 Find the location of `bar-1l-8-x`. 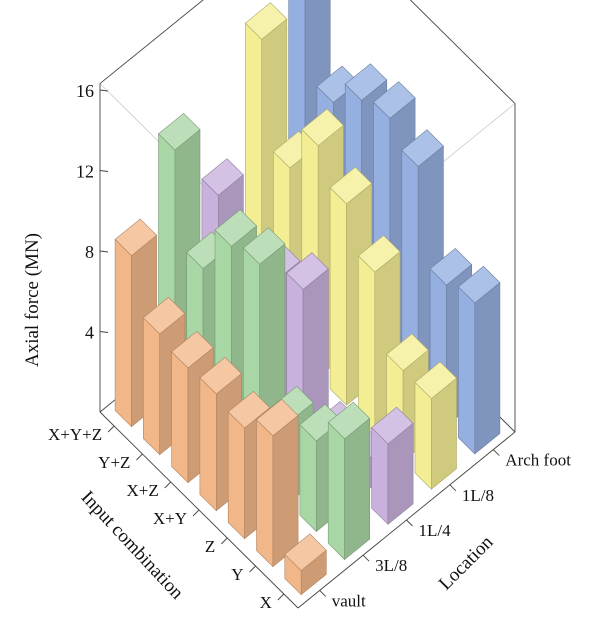

bar-1l-8-x is located at coordinates (435, 425).